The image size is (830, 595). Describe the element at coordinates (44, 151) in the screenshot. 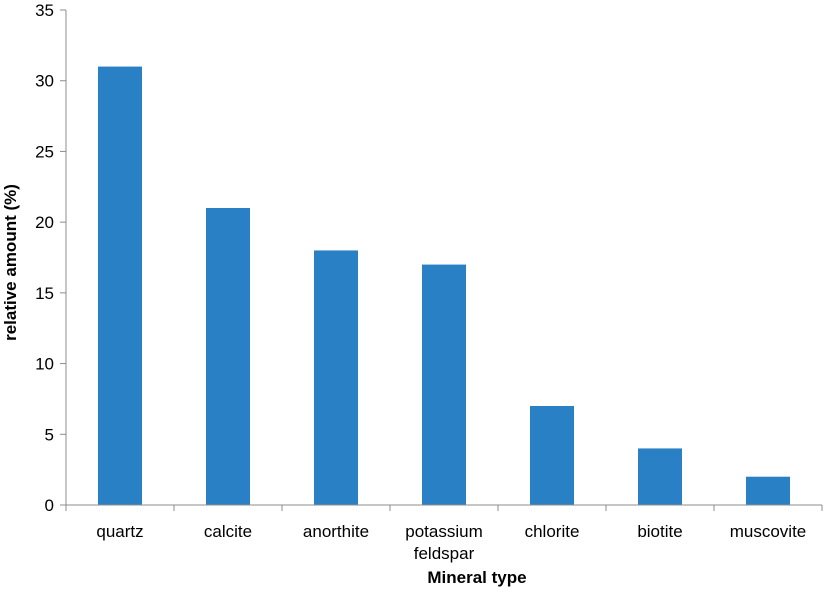

I see `y-tick-label: 25` at that location.